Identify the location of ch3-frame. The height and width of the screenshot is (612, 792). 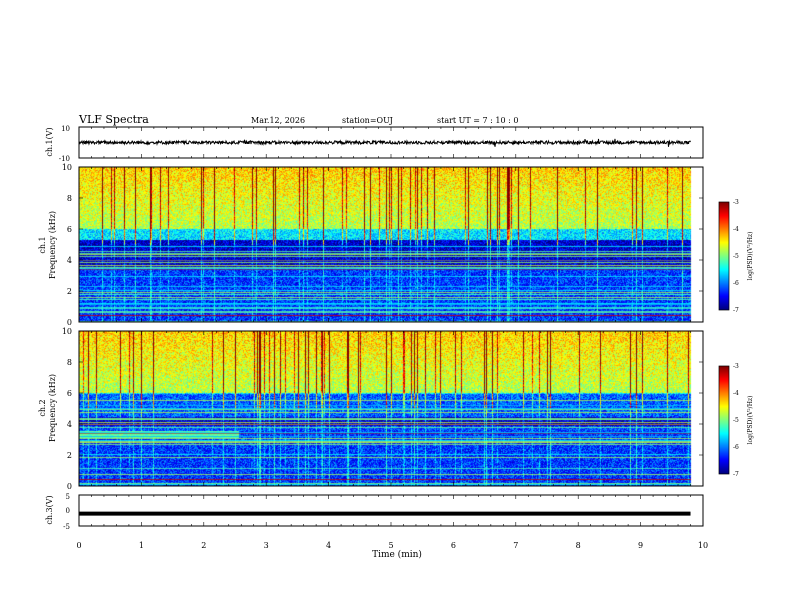
(391, 510).